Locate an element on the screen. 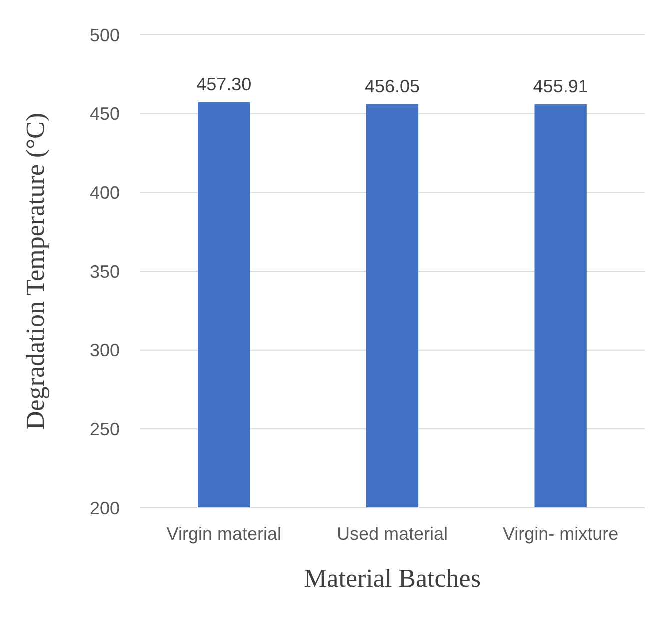  y-tick-label: 400 is located at coordinates (105, 192).